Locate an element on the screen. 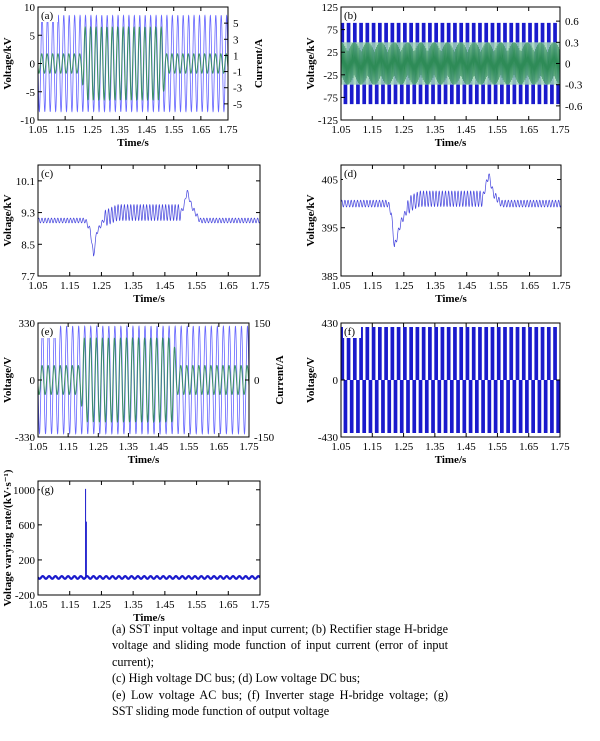 Image resolution: width=600 pixels, height=741 pixels. panel-label: (b) is located at coordinates (350, 16).